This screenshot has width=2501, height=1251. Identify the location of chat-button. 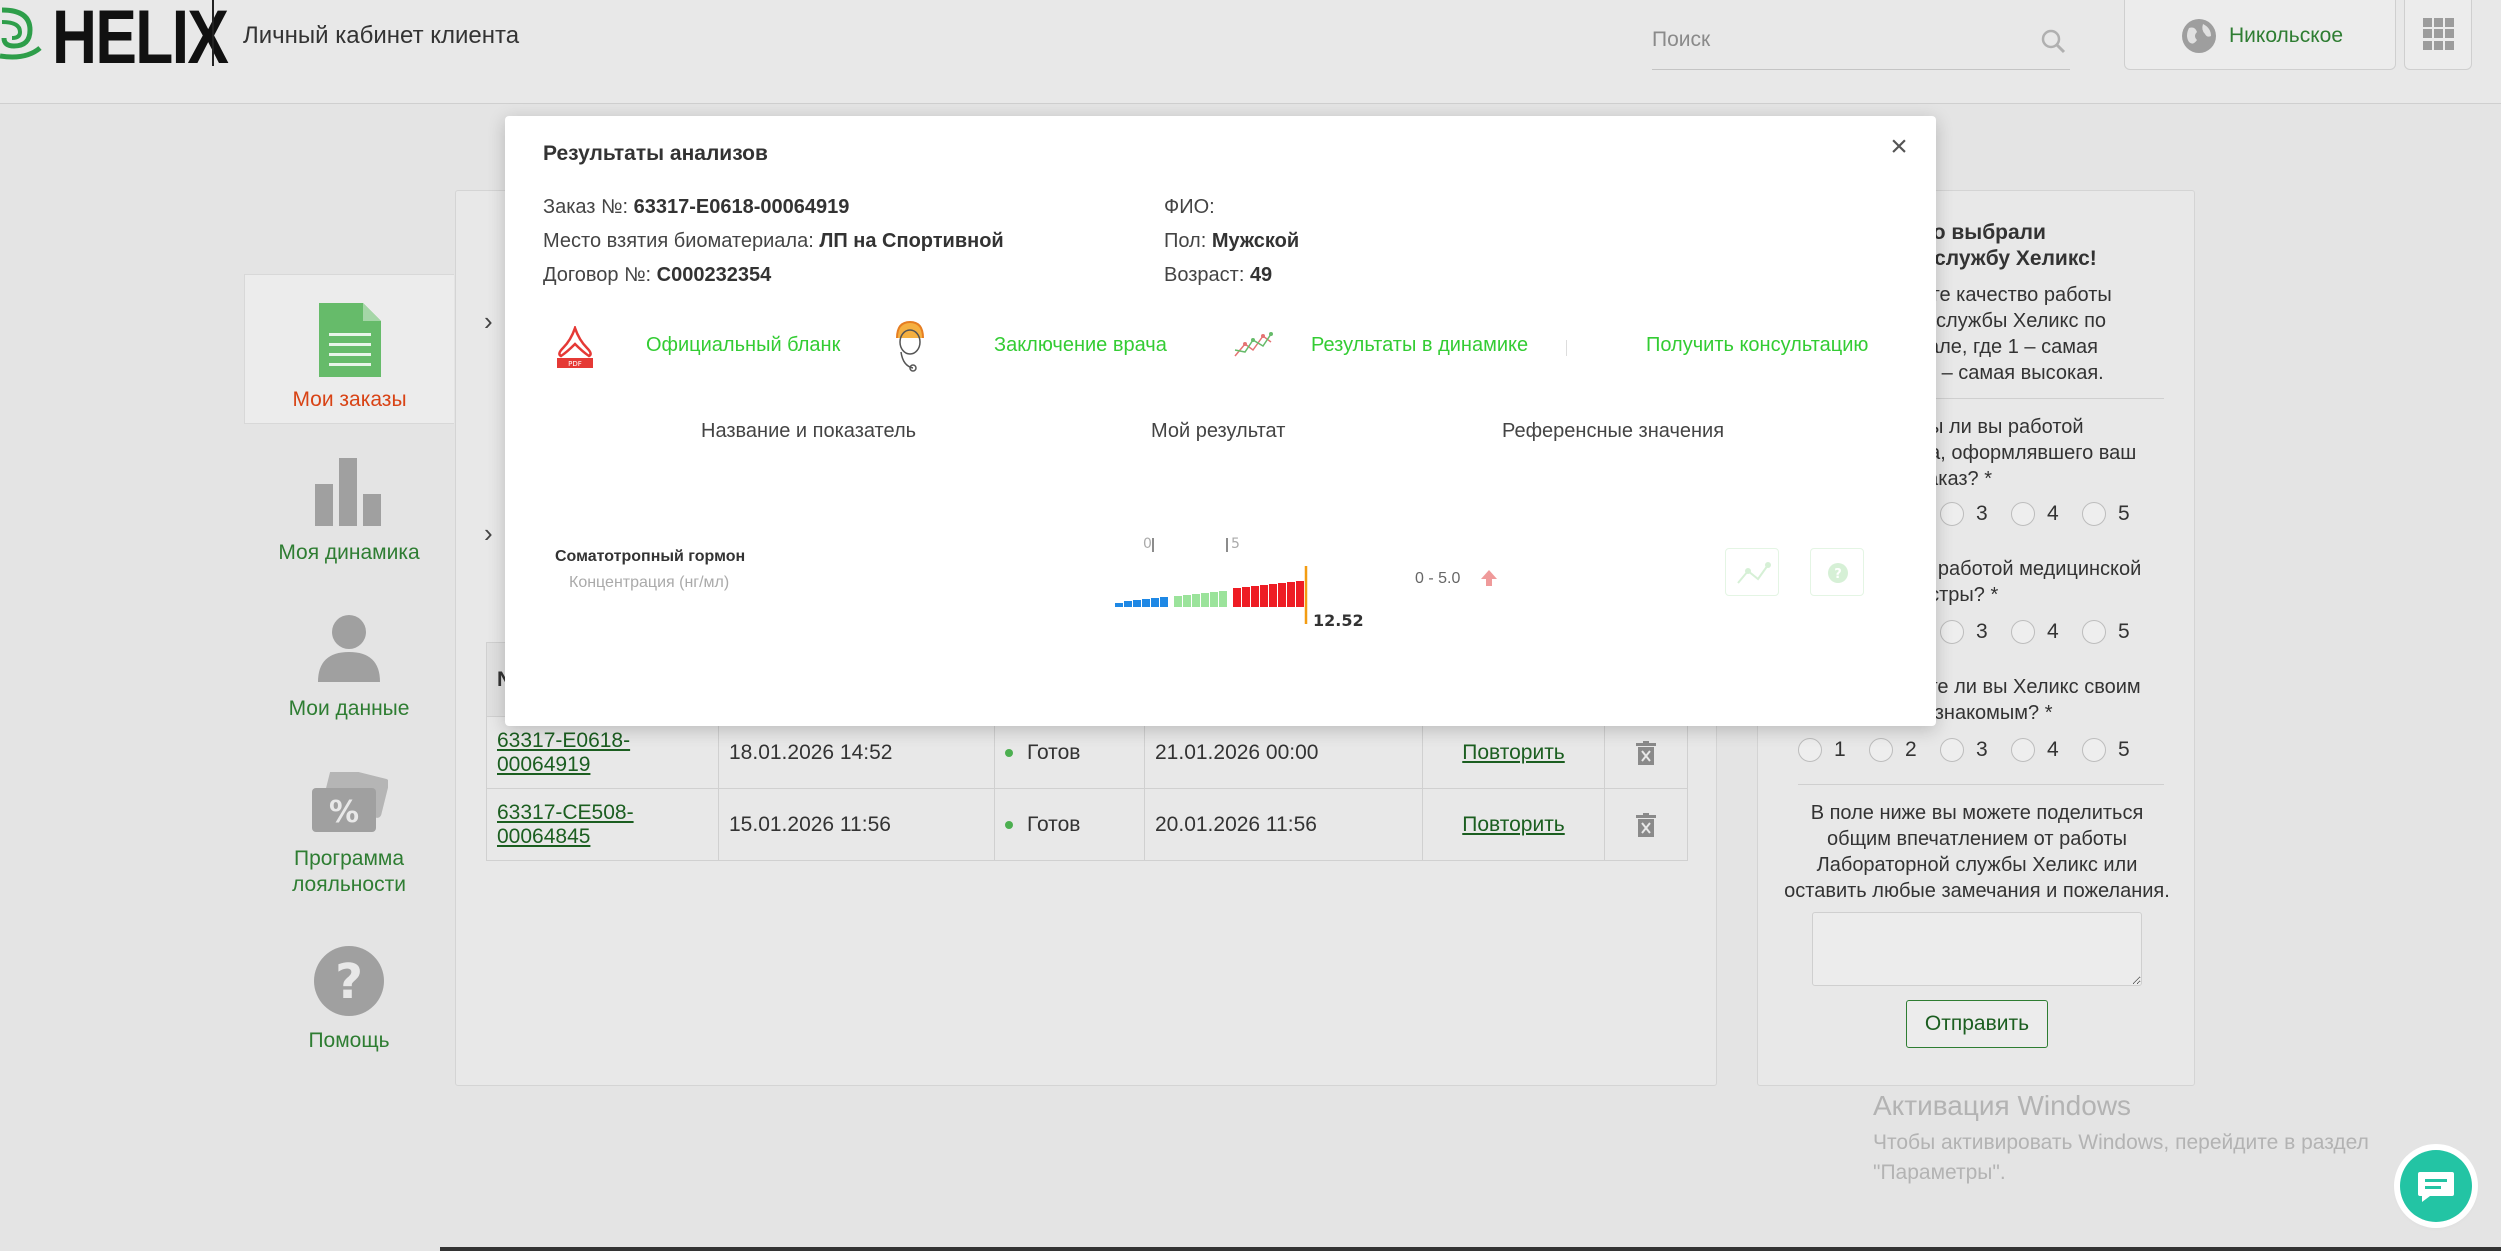
(2436, 1186).